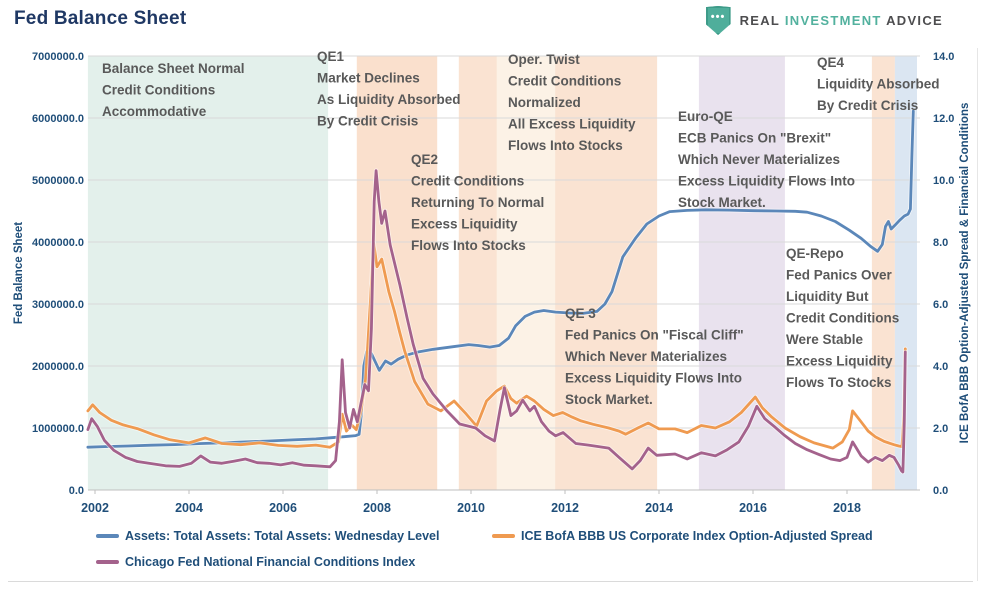 This screenshot has width=981, height=589. I want to click on x-axis-tick: 2018, so click(847, 508).